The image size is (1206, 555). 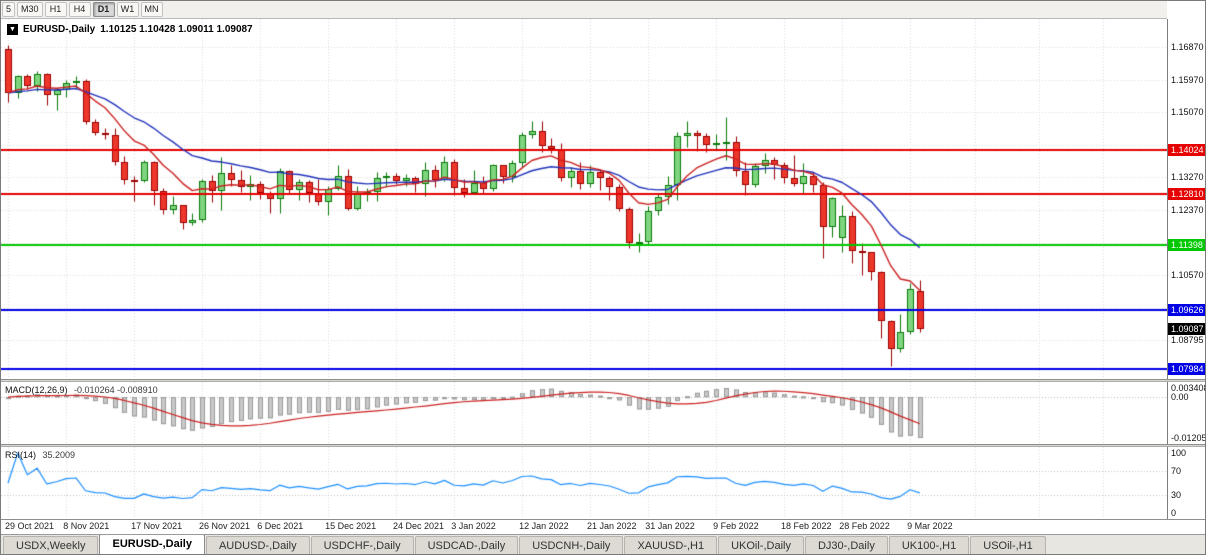 What do you see at coordinates (51, 545) in the screenshot?
I see `symbol-tab-usdx-weekly: USDX,Weekly` at bounding box center [51, 545].